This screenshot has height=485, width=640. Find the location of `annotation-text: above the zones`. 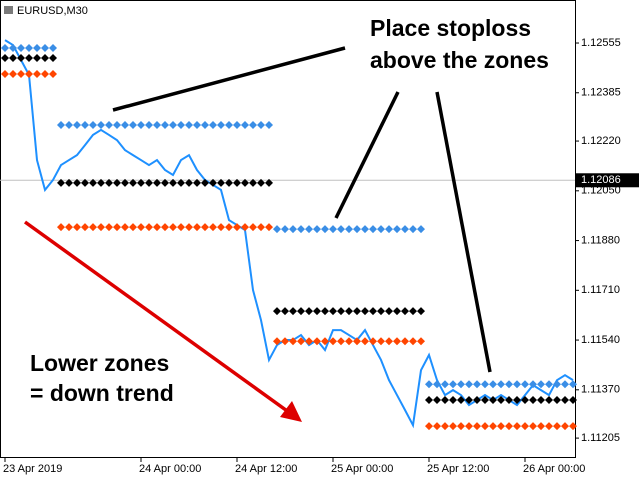

annotation-text: above the zones is located at coordinates (459, 60).